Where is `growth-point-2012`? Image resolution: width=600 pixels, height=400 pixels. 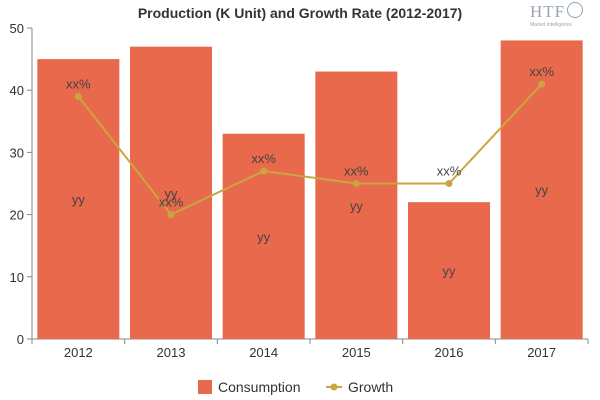 growth-point-2012 is located at coordinates (78, 96).